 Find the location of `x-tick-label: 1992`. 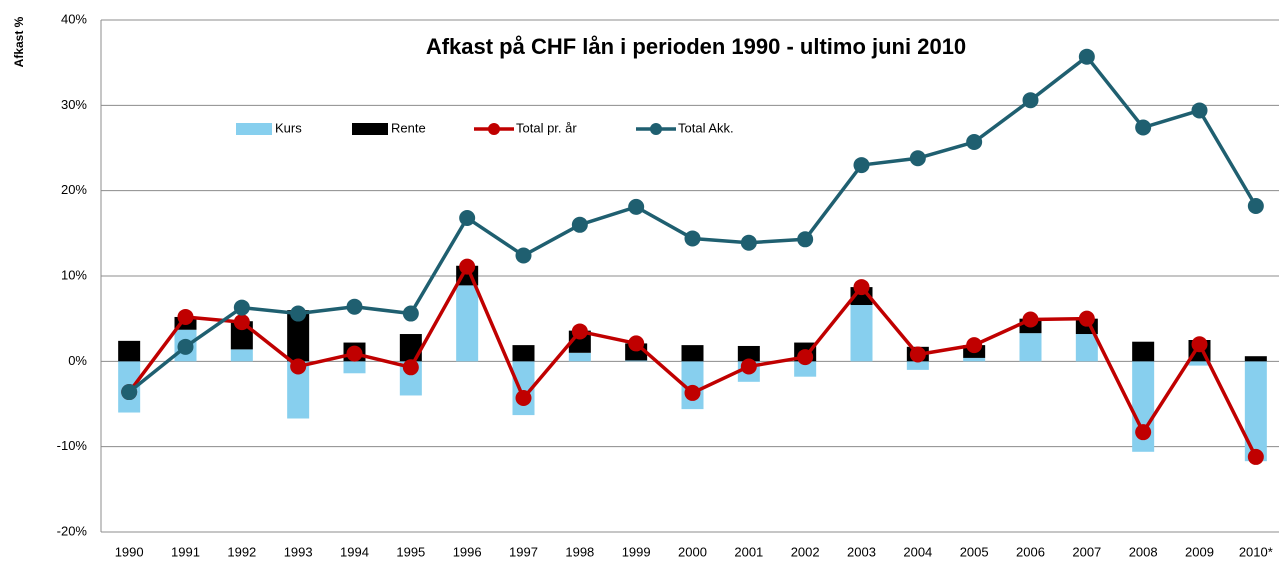

x-tick-label: 1992 is located at coordinates (241, 551).